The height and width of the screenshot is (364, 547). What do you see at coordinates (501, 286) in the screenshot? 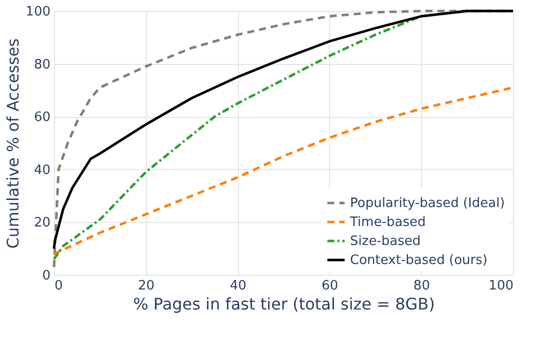
I see `x-tick-label: 100` at bounding box center [501, 286].